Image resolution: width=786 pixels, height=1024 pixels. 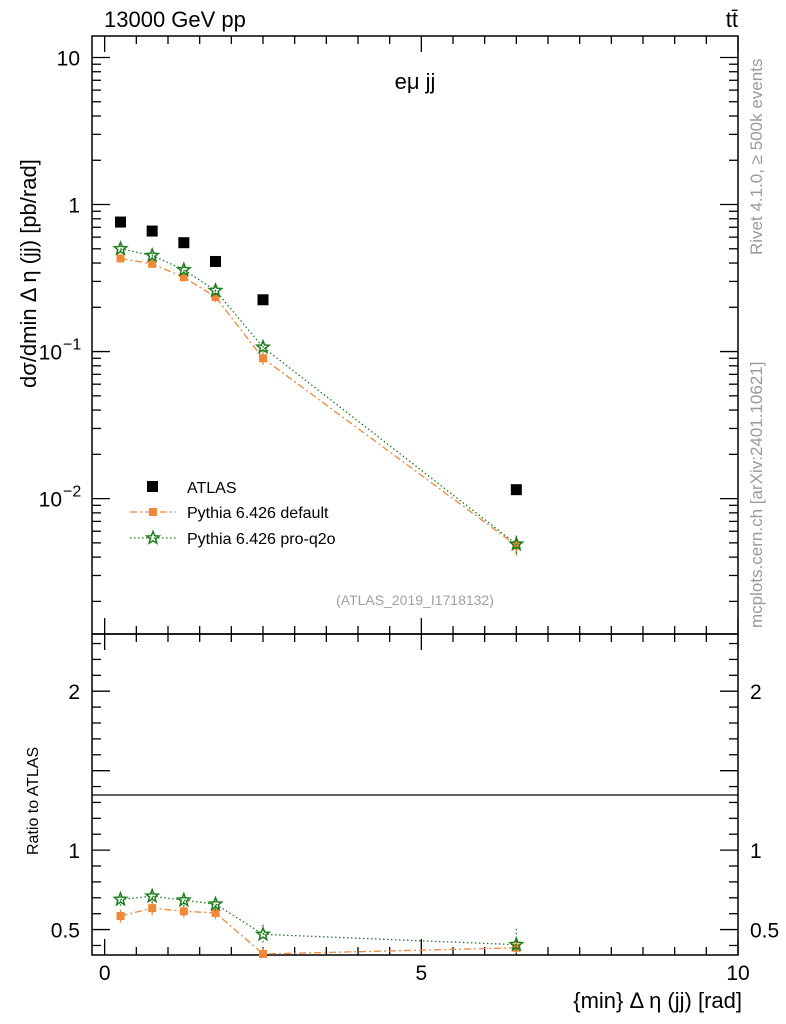 What do you see at coordinates (153, 512) in the screenshot?
I see `legend-marker-default` at bounding box center [153, 512].